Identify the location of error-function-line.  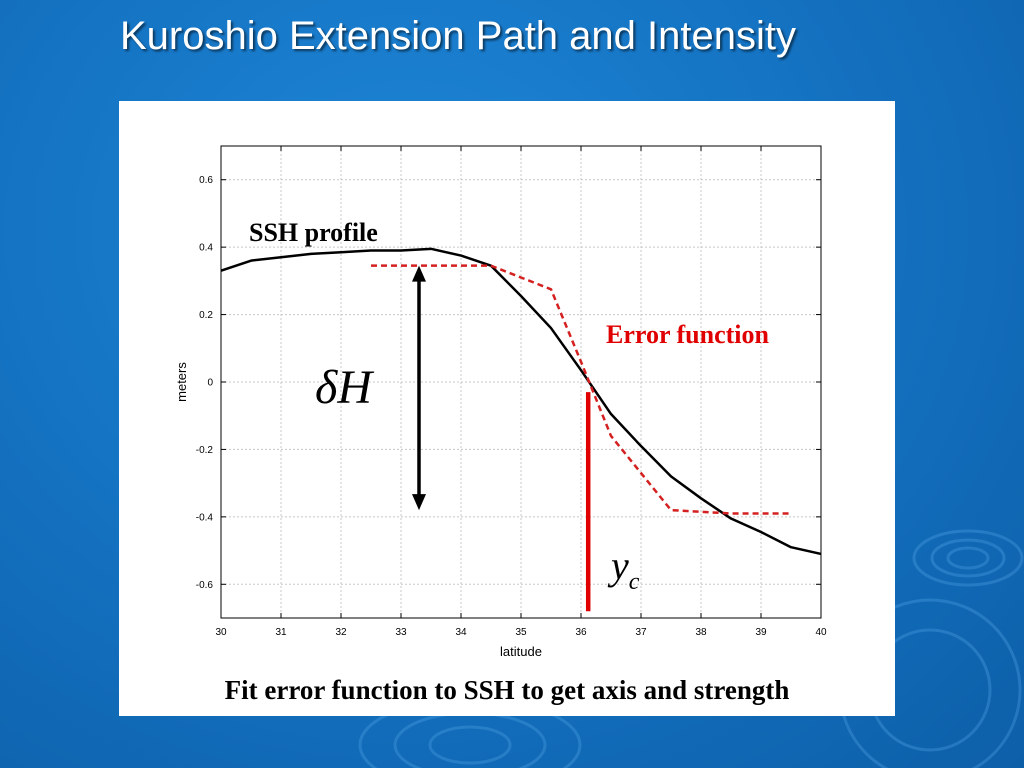
(581, 389).